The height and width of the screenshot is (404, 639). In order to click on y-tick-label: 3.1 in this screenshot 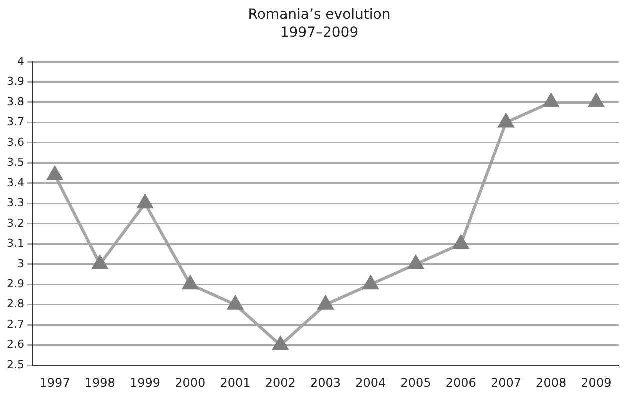, I will do `click(15, 243)`.